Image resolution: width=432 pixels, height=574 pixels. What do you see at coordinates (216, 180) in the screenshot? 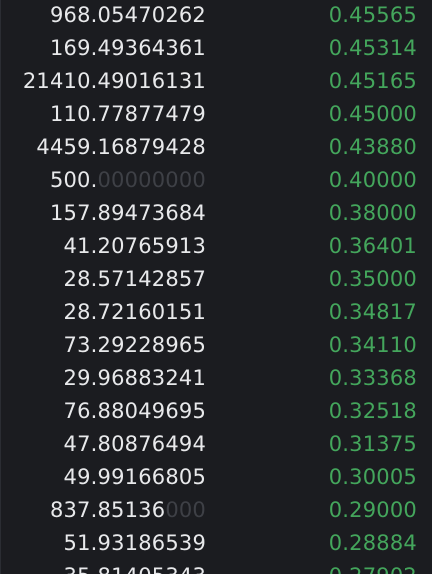
I see `orderbook-row: 500.00000000 0.40000` at bounding box center [216, 180].